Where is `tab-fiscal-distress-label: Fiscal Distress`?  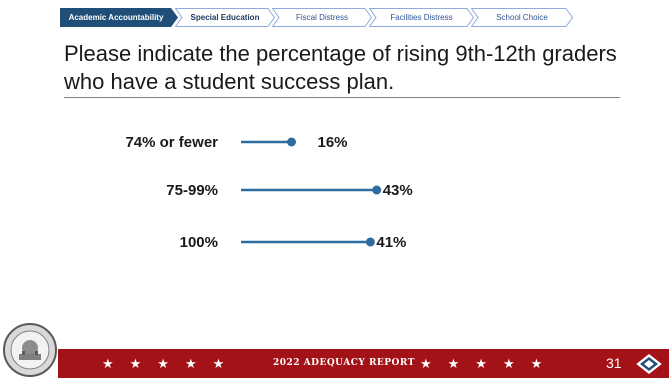 tab-fiscal-distress-label: Fiscal Distress is located at coordinates (321, 17).